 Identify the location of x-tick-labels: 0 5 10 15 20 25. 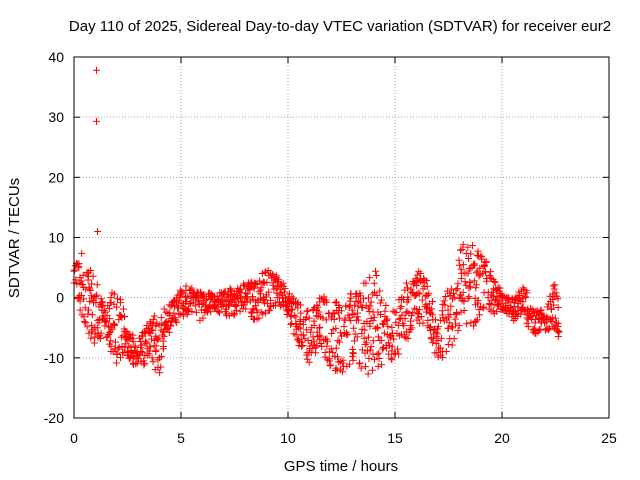
(343, 438).